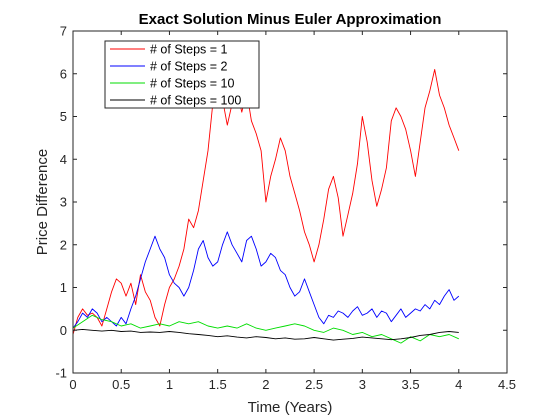 Image resolution: width=560 pixels, height=420 pixels. I want to click on legend-box, so click(182, 74).